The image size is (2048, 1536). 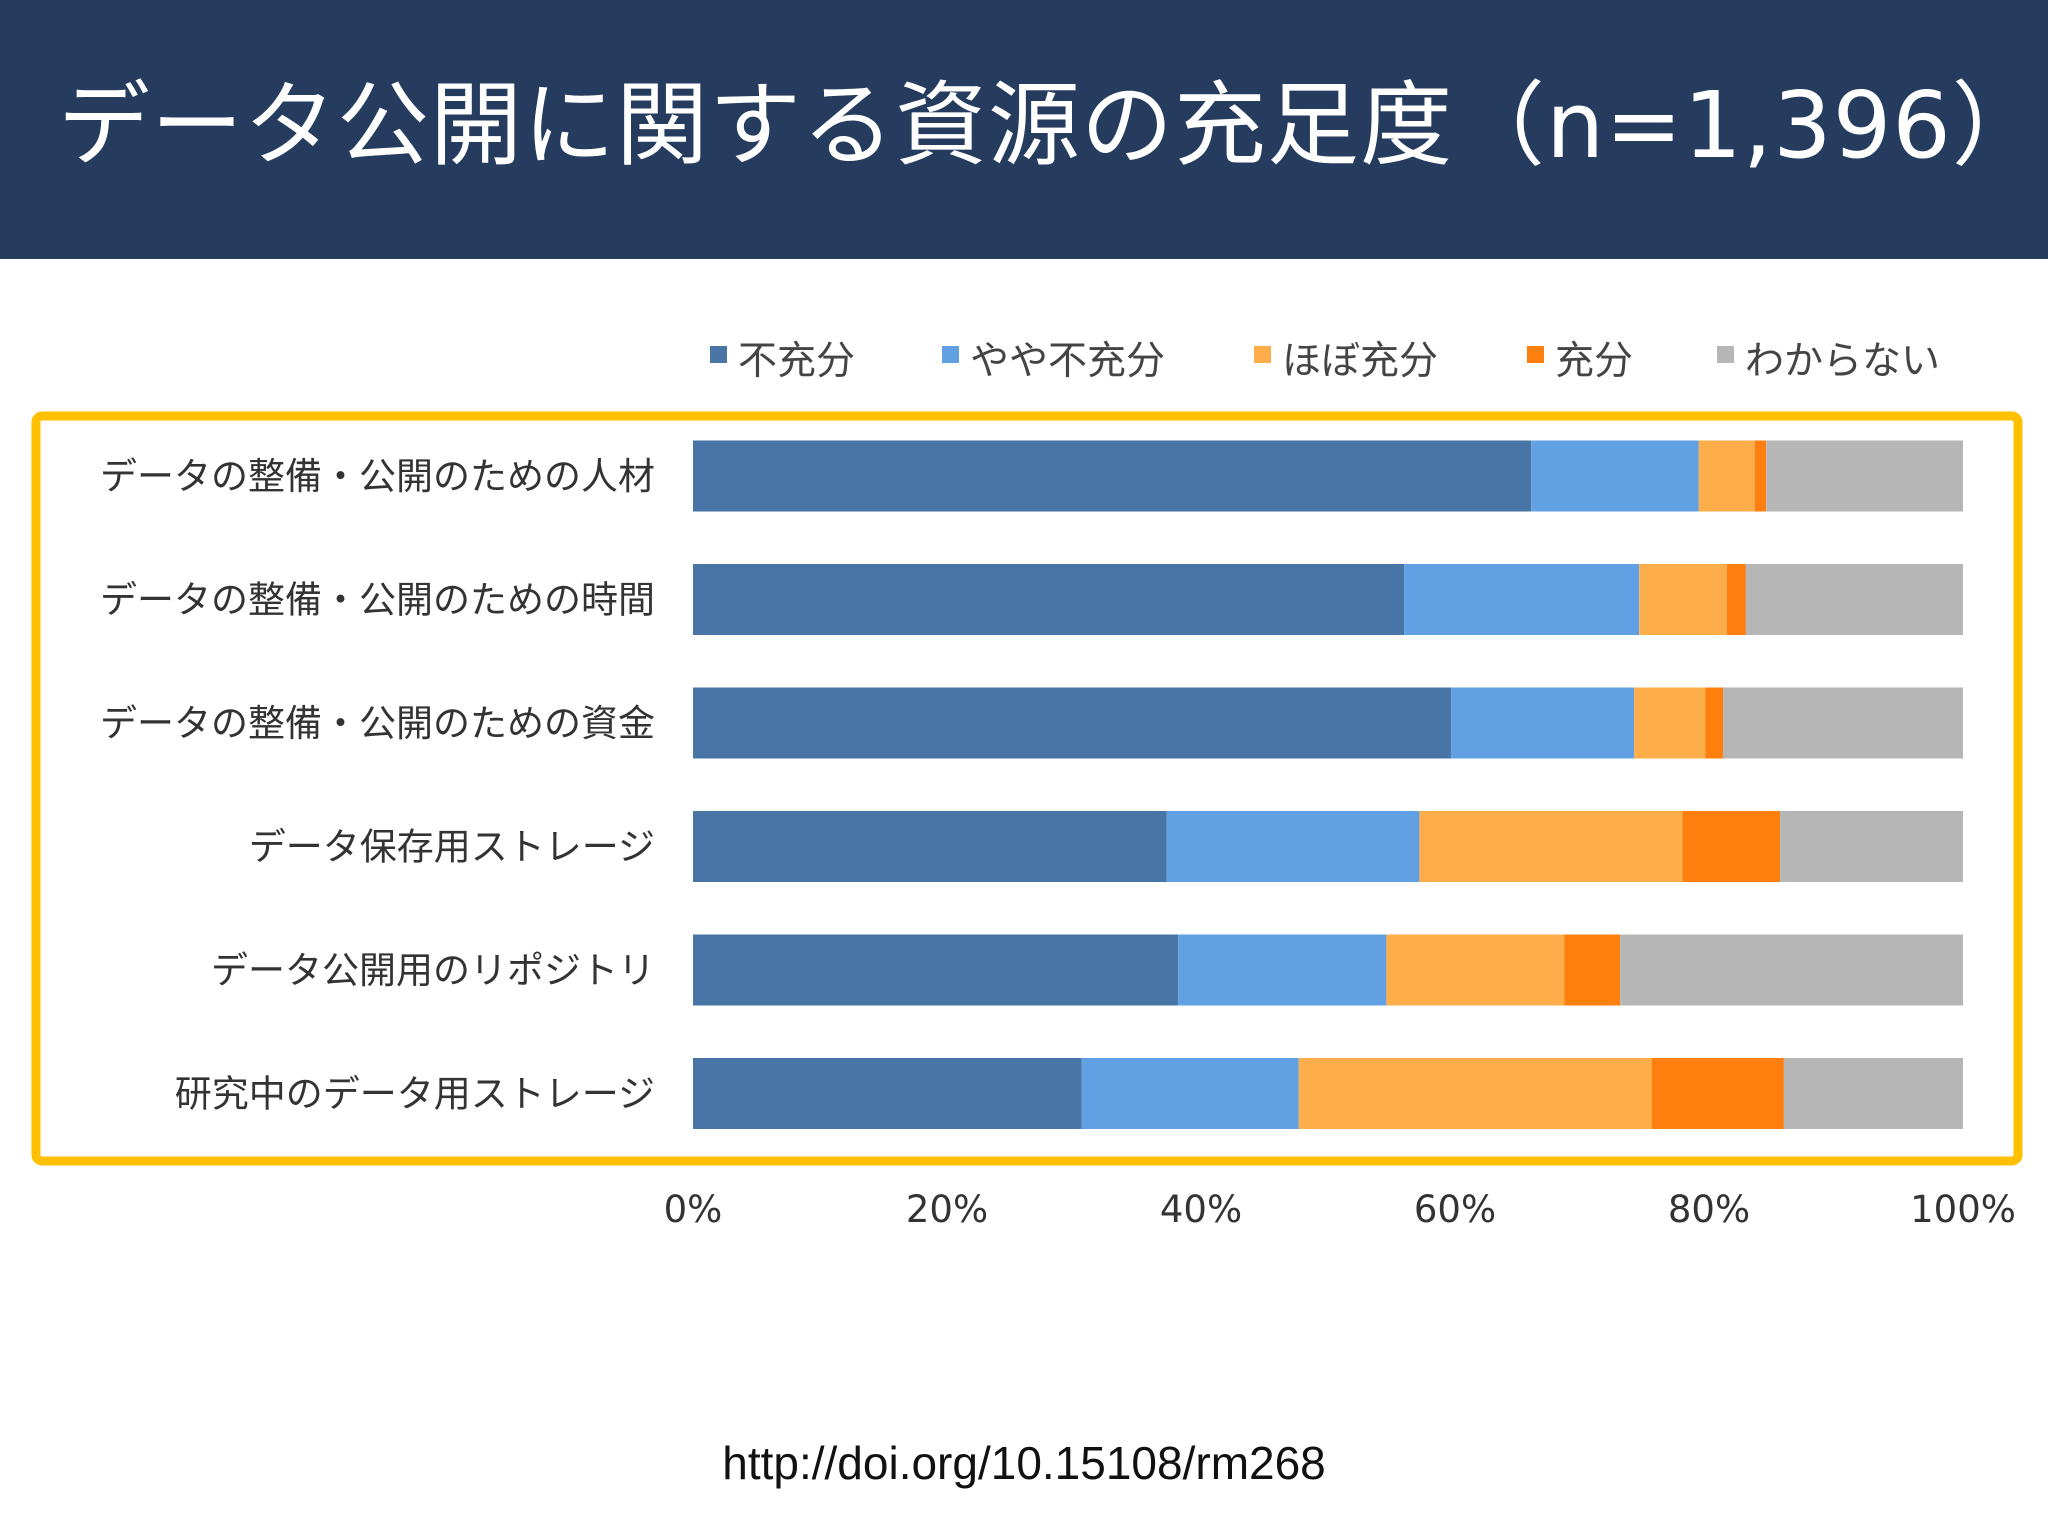 I want to click on legend-label-2: ほぼ充分, so click(x=1360, y=361).